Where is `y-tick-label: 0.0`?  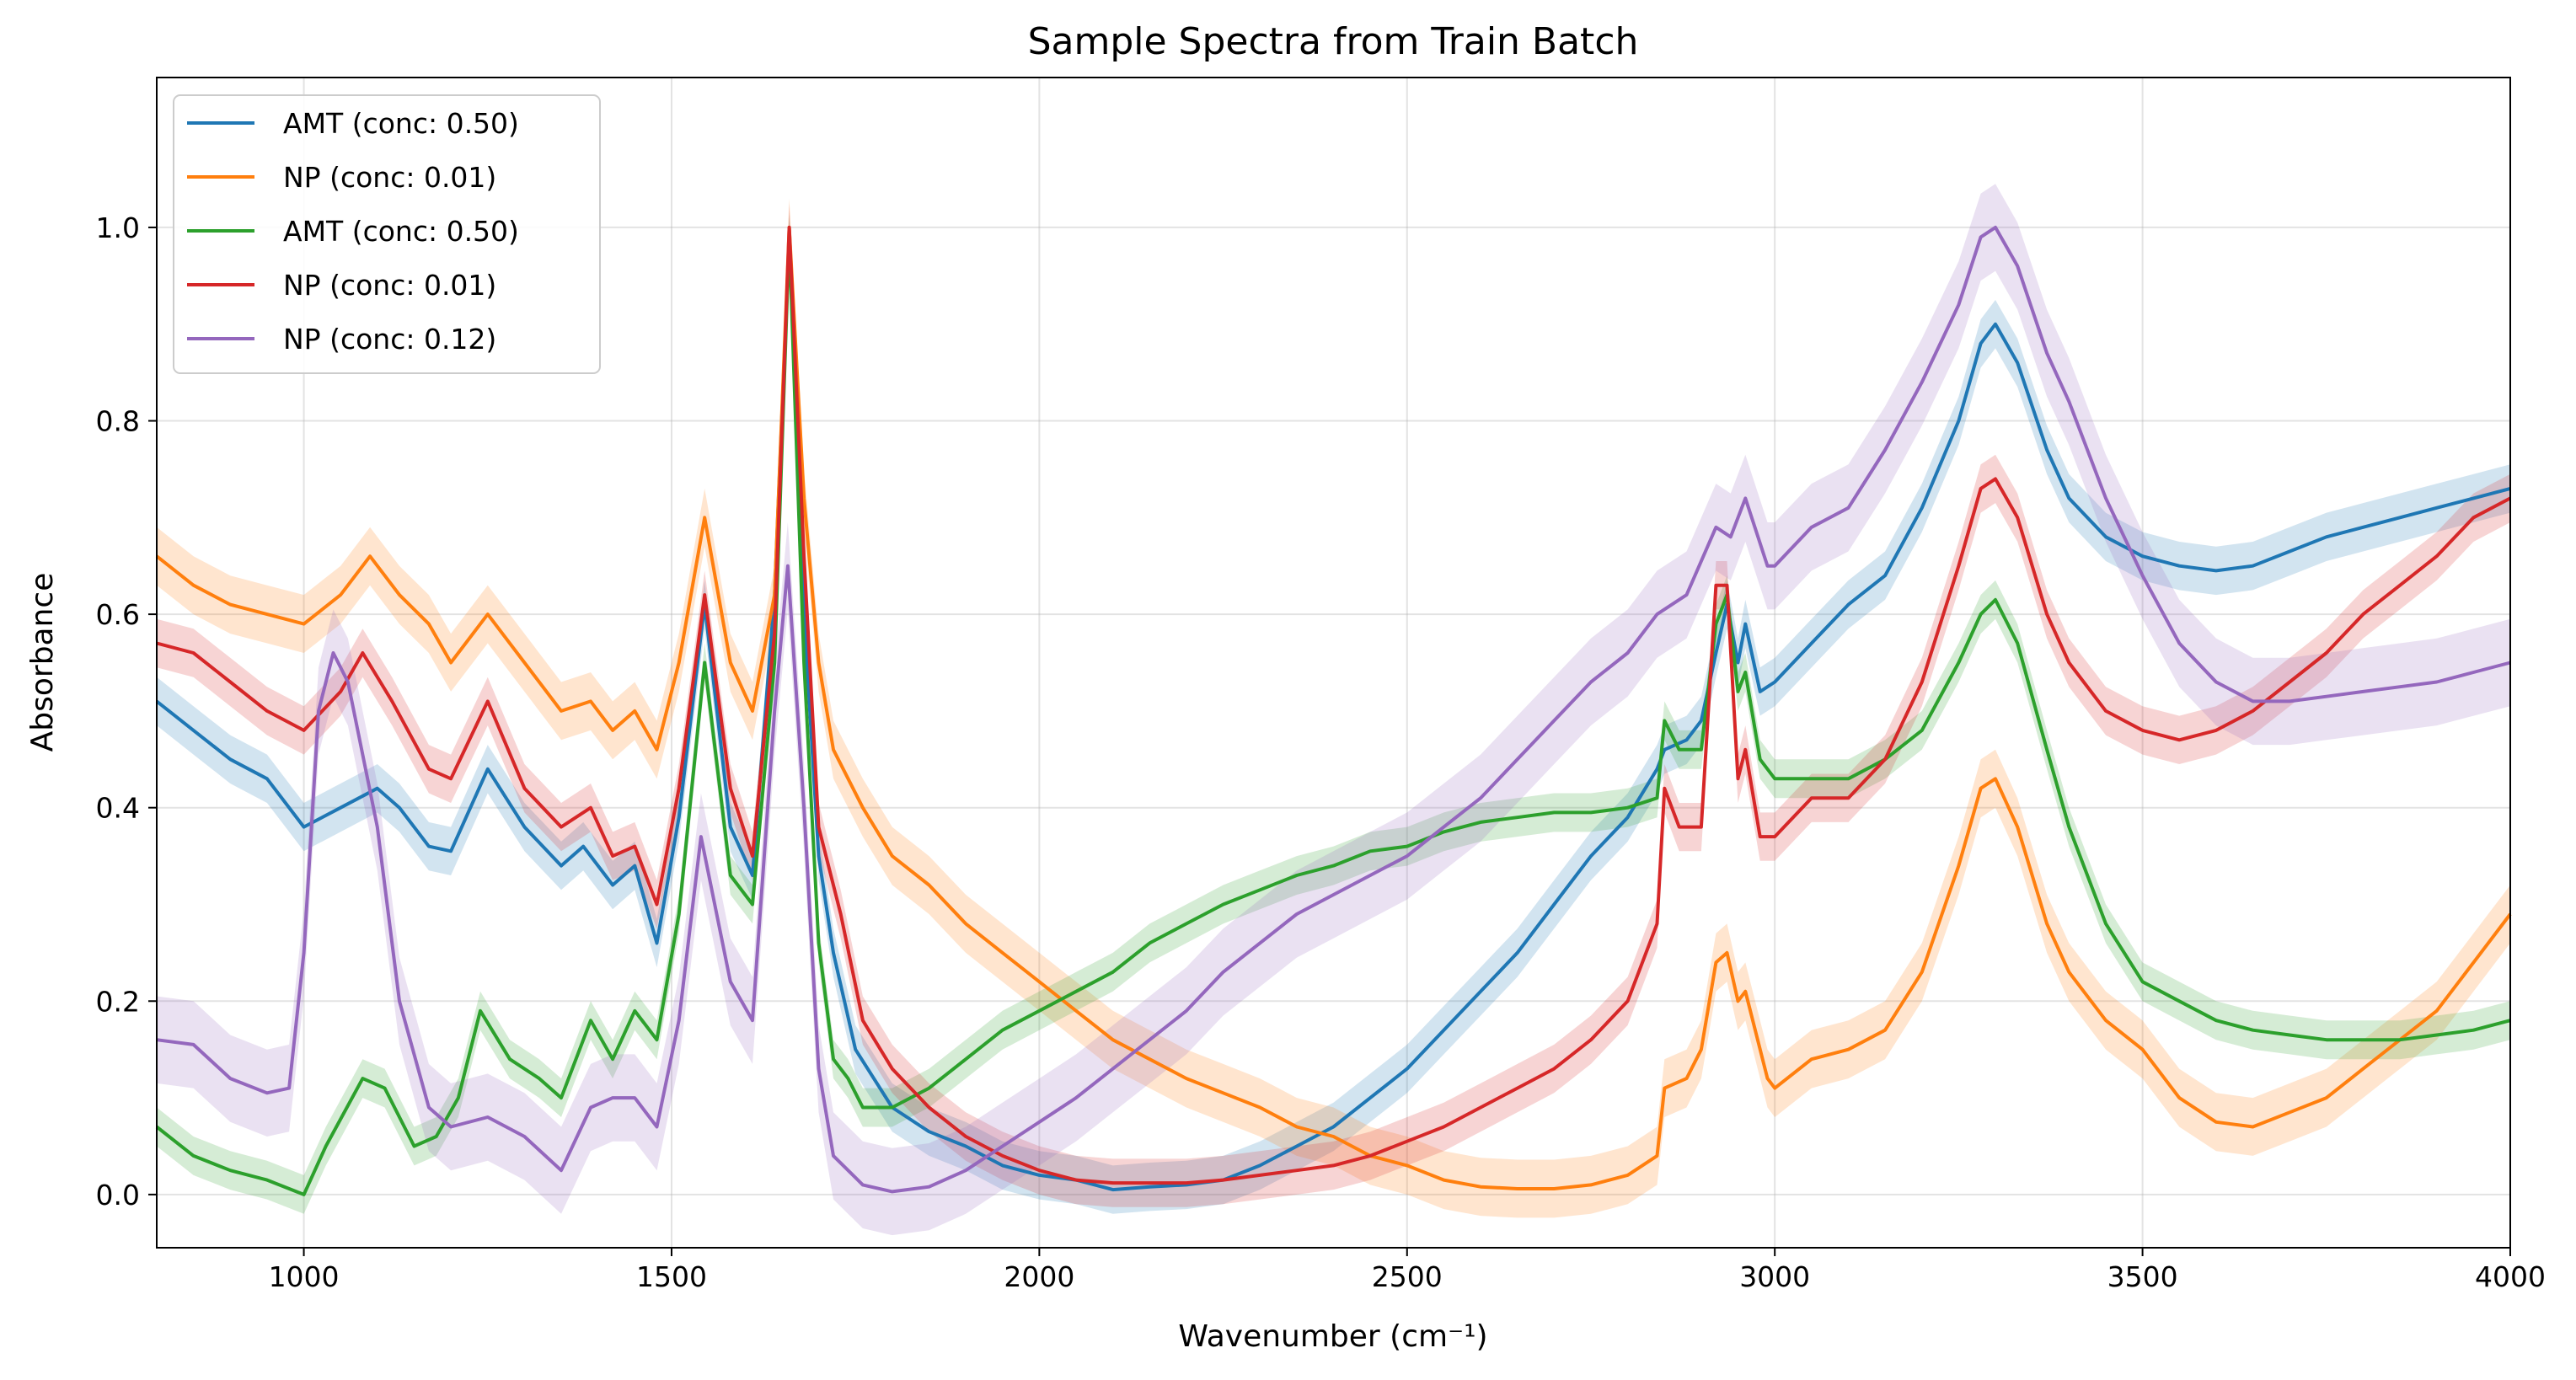
y-tick-label: 0.0 is located at coordinates (118, 1195).